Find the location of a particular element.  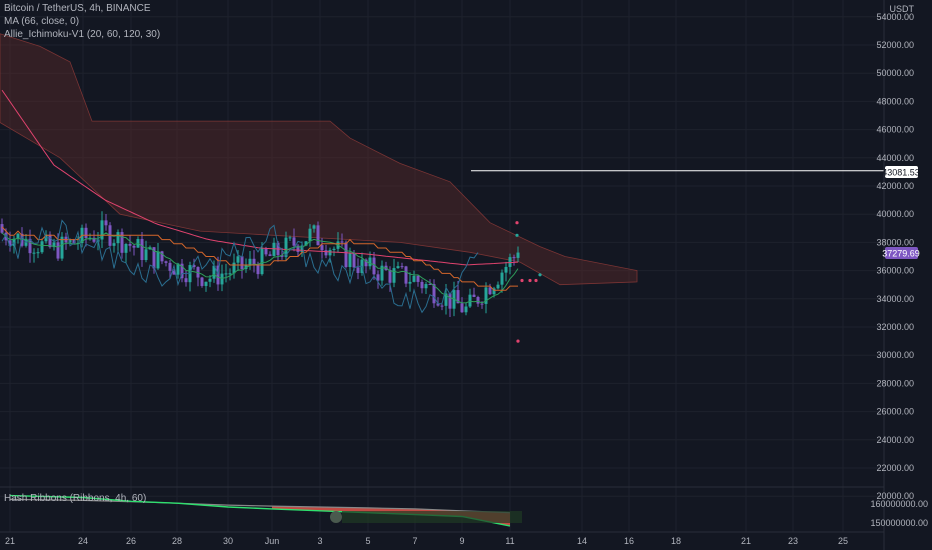

hash-tick-0: 160000000.00 is located at coordinates (899, 504).